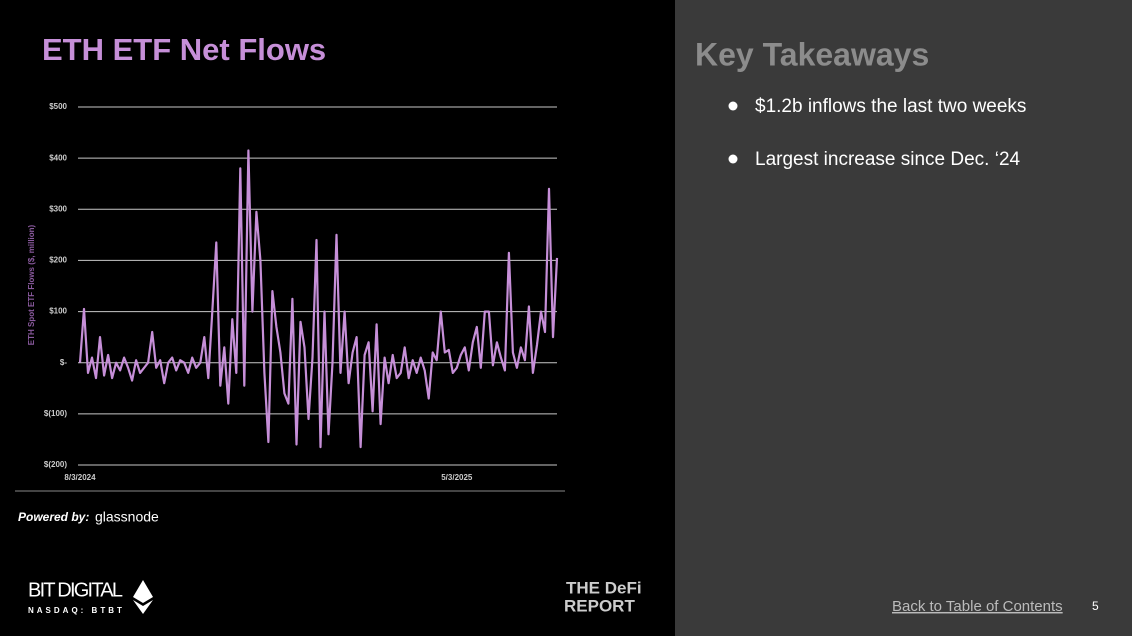  I want to click on back-link: Back to Table of Contents, so click(977, 606).